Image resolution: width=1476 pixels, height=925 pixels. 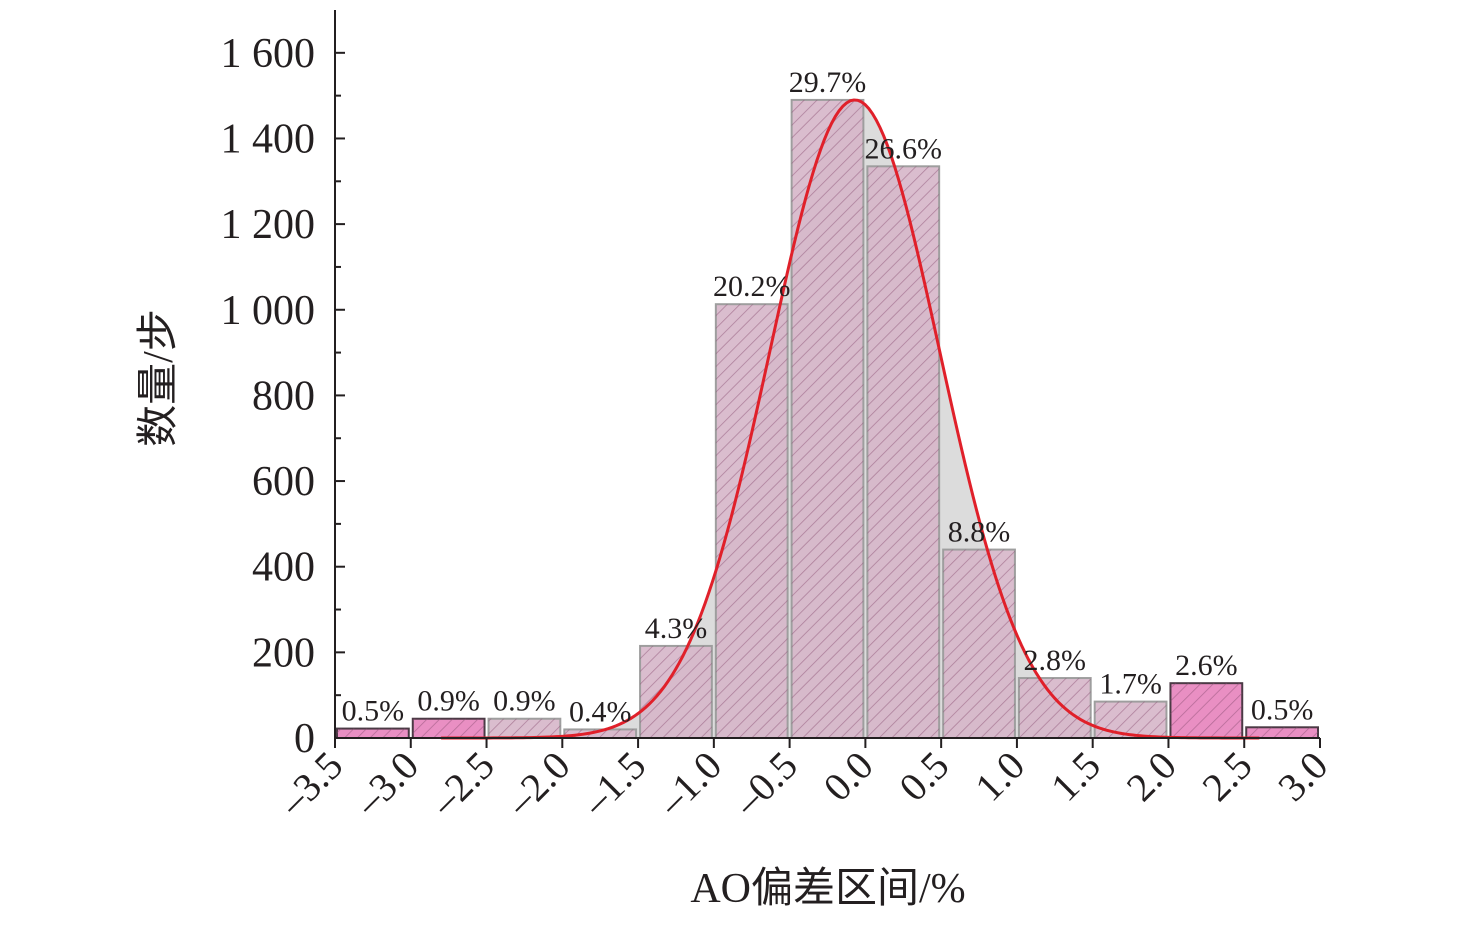 What do you see at coordinates (600, 711) in the screenshot?
I see `bar-label-3: 0.4%` at bounding box center [600, 711].